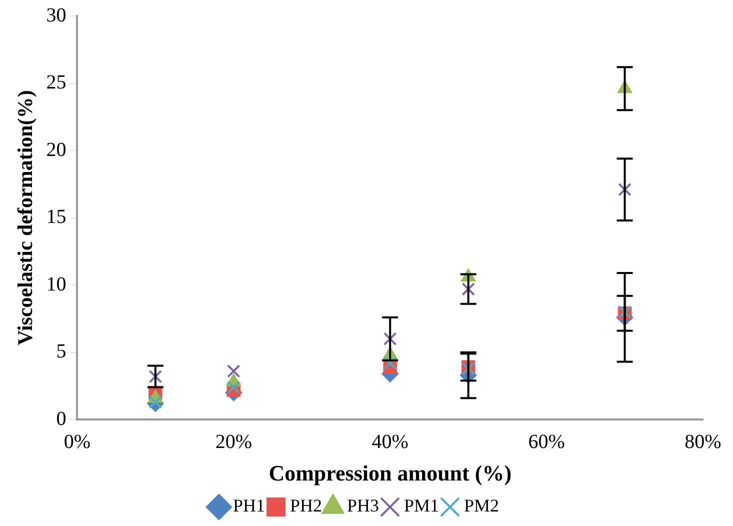 This screenshot has height=526, width=733. Describe the element at coordinates (482, 506) in the screenshot. I see `legend-label: PM2` at that location.